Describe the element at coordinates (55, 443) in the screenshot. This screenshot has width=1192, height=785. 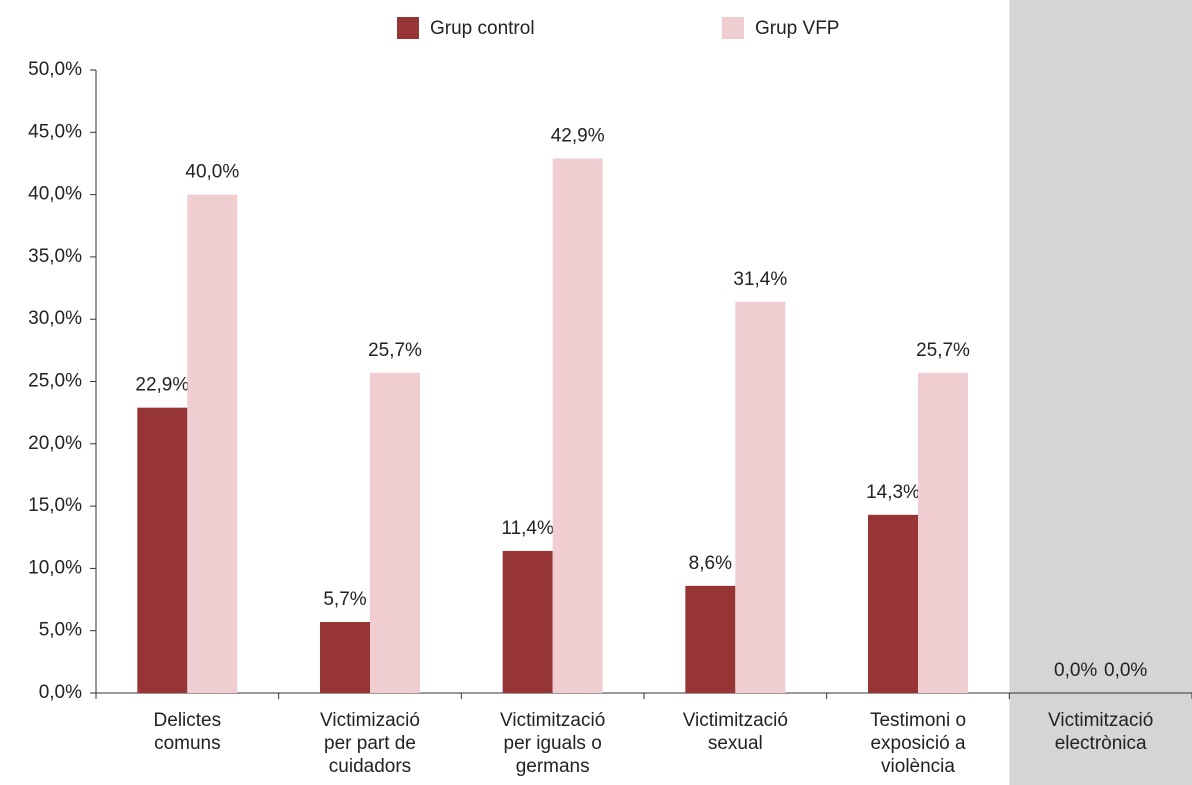
I see `y-tick-label: 20,0%` at that location.